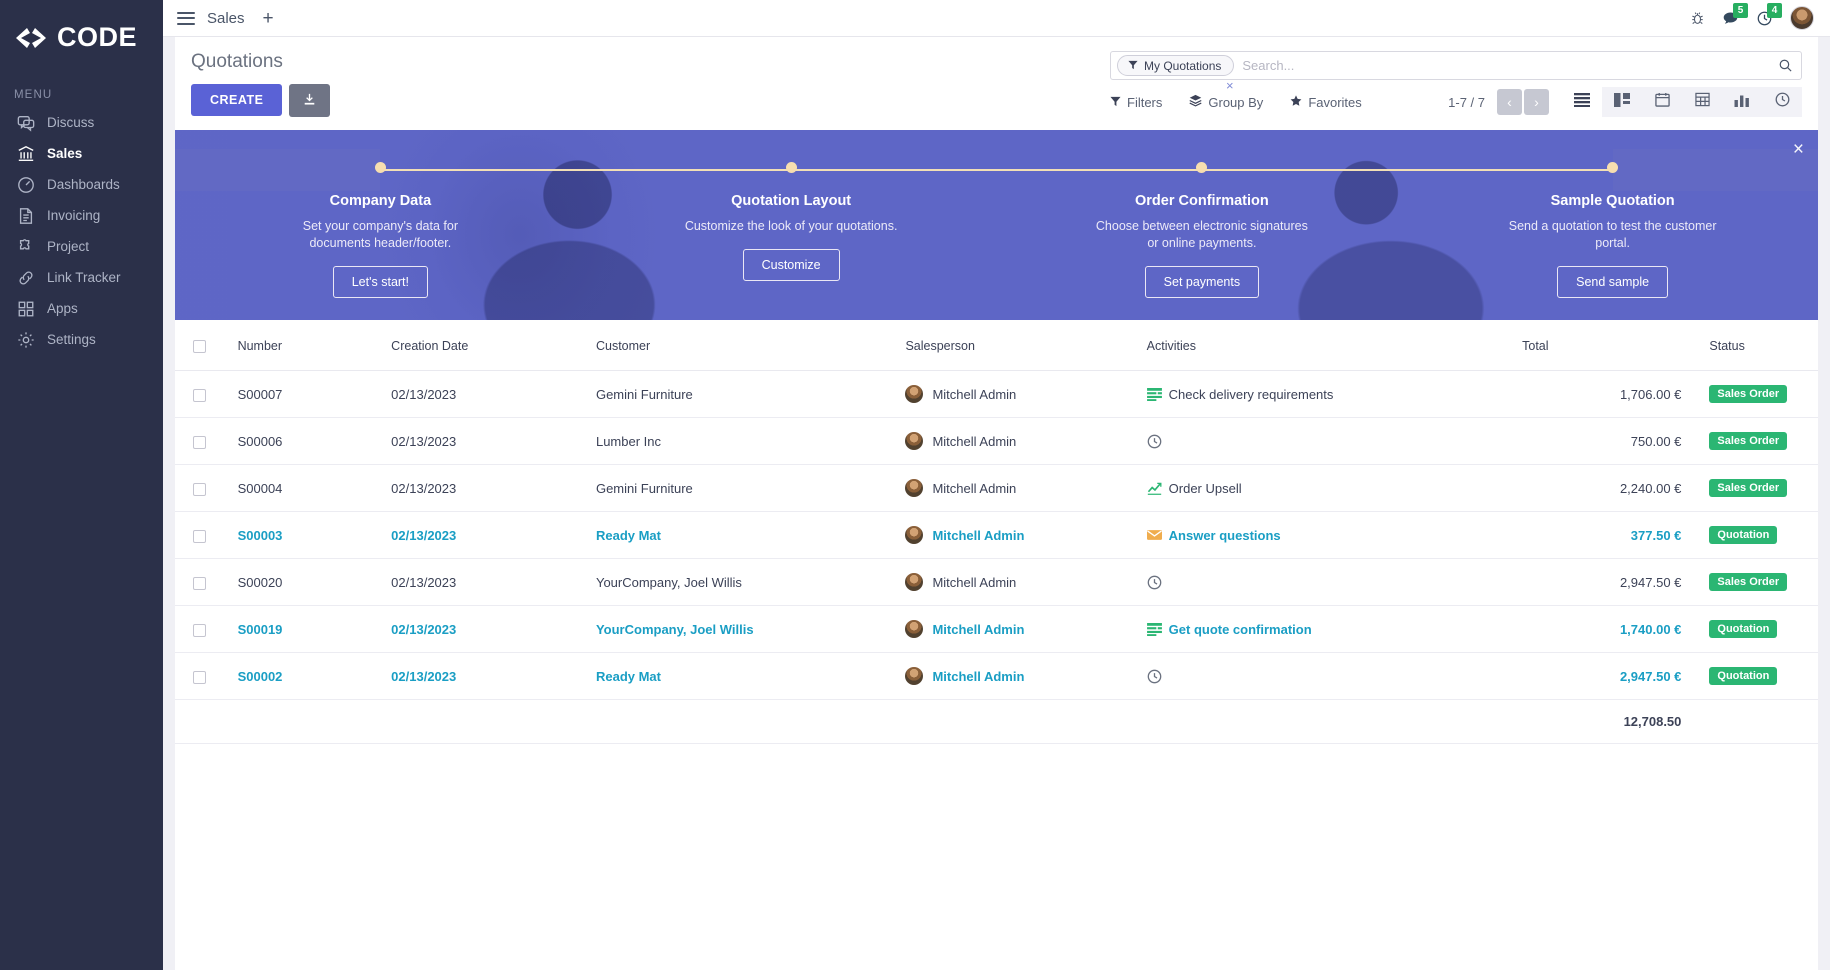  I want to click on trend-green-icon, so click(1154, 488).